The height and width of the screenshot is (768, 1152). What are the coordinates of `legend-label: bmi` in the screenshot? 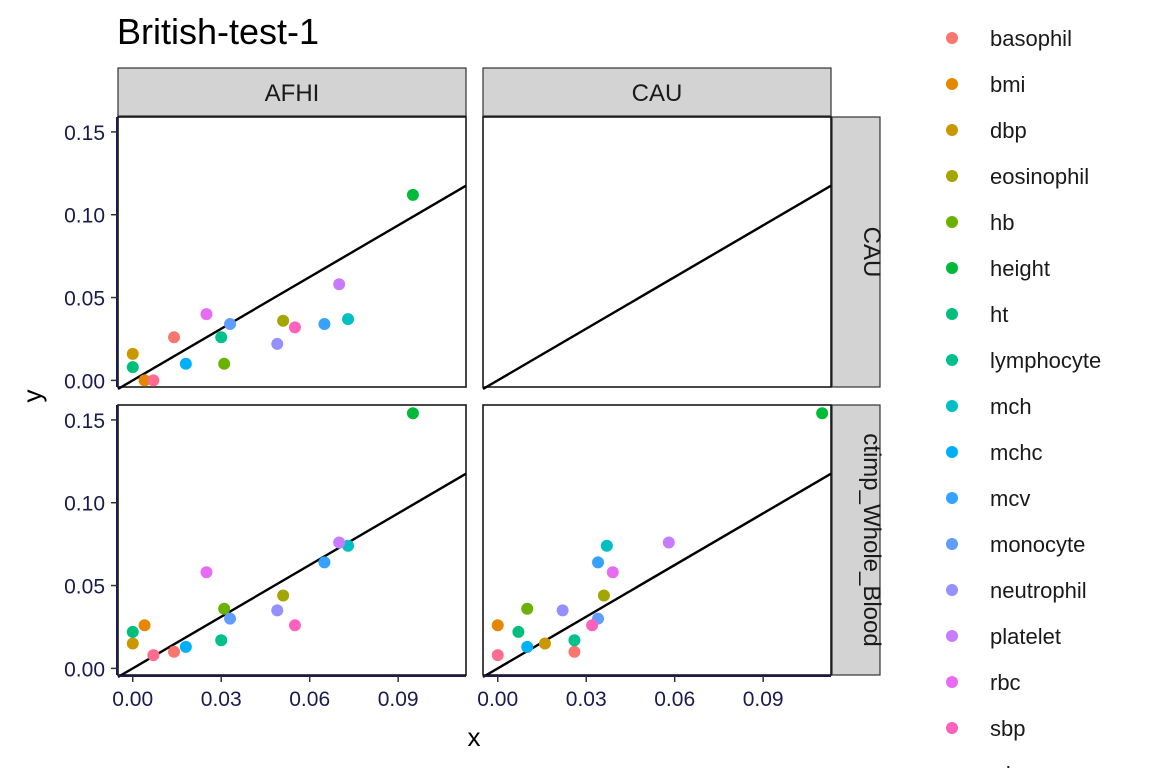 It's located at (1007, 84).